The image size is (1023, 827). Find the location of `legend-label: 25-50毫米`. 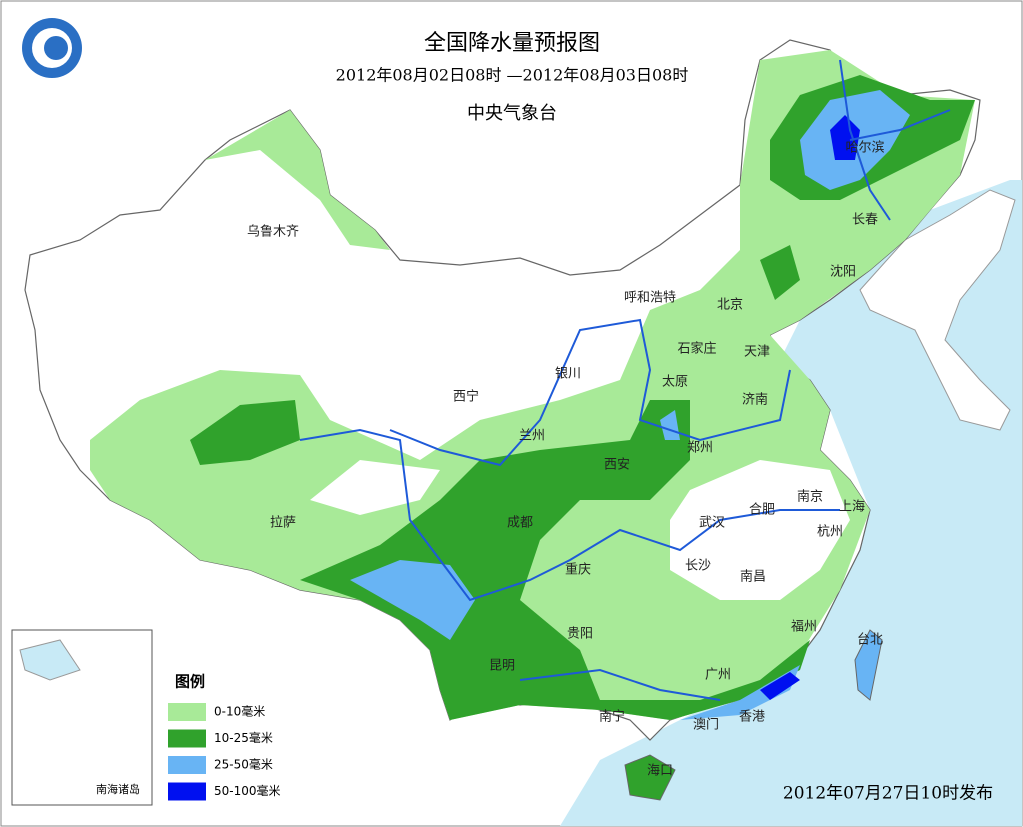

legend-label: 25-50毫米 is located at coordinates (243, 764).